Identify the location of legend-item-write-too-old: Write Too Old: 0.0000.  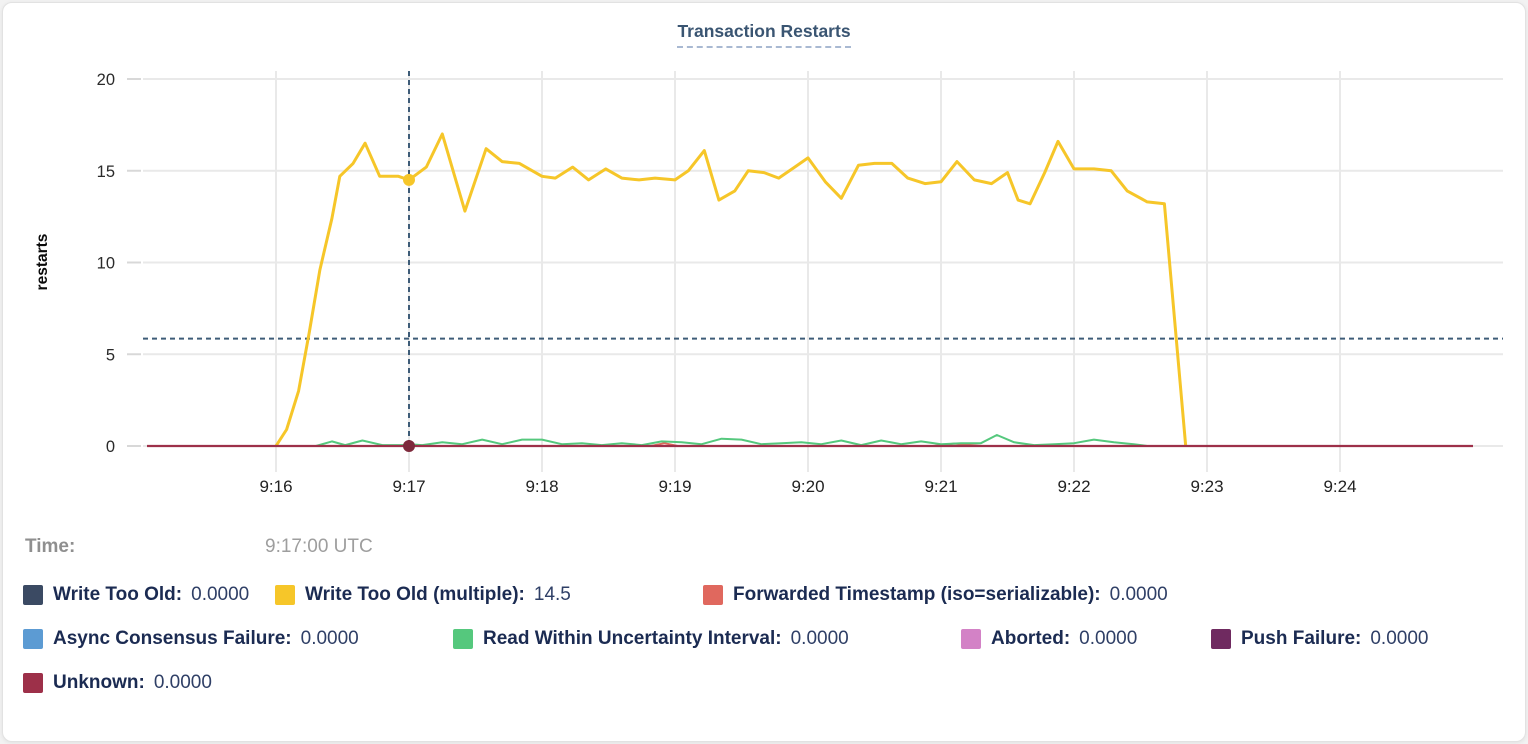
(149, 595).